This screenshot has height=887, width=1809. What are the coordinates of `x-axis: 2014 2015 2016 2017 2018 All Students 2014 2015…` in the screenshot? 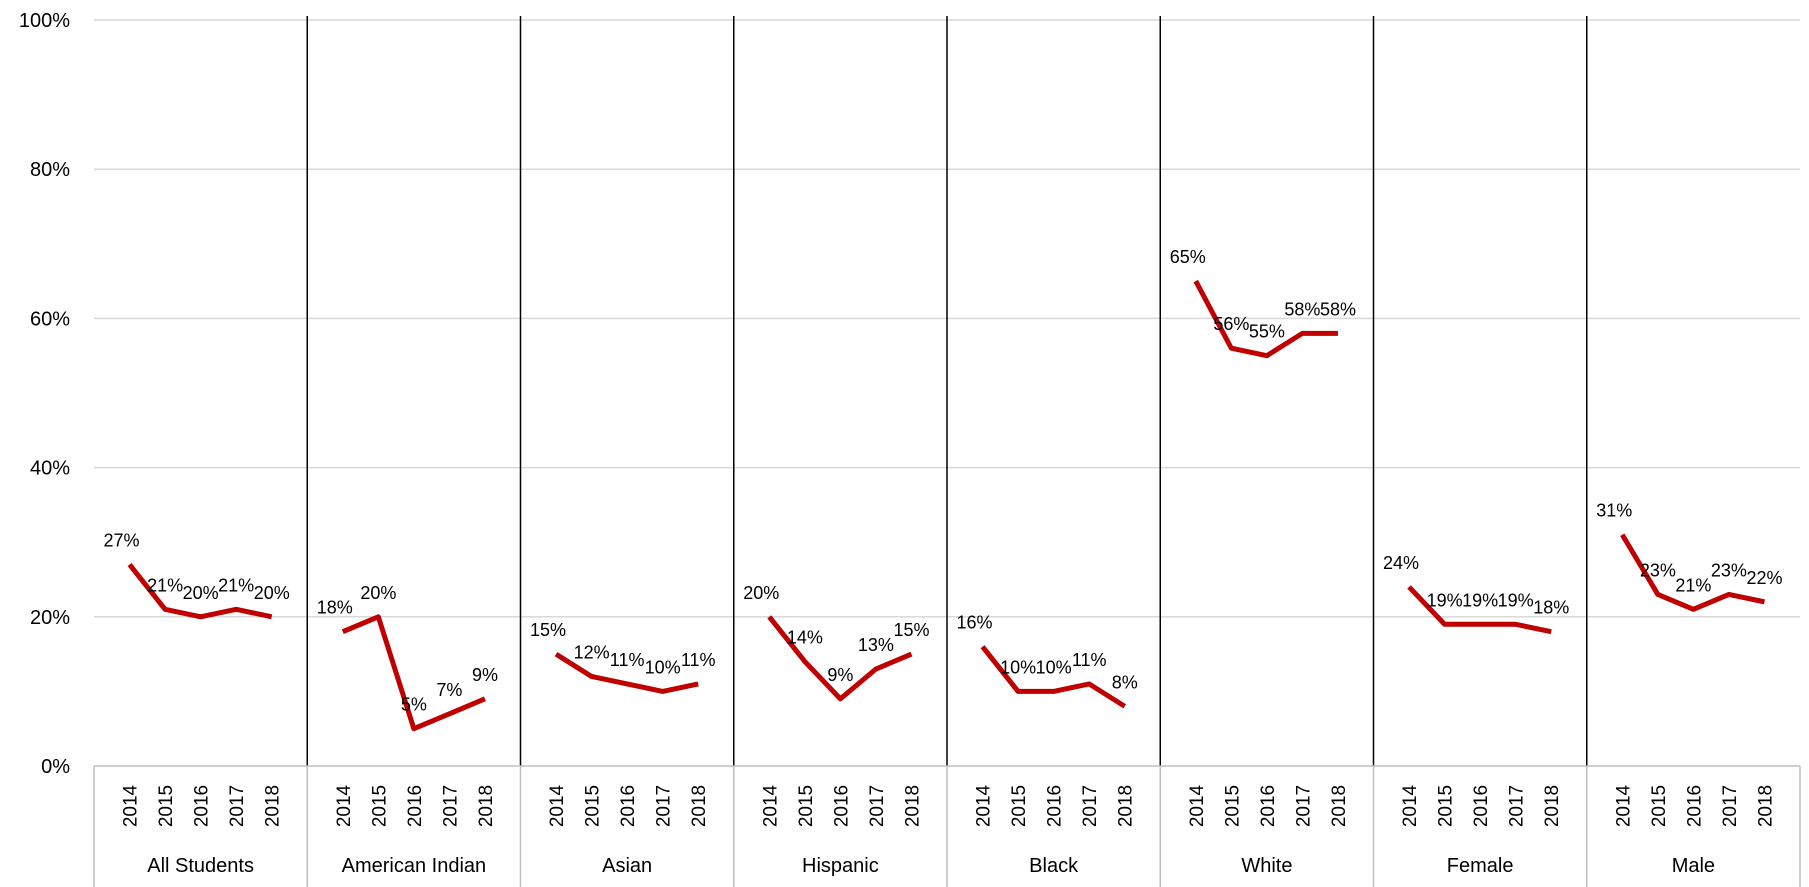 It's located at (947, 821).